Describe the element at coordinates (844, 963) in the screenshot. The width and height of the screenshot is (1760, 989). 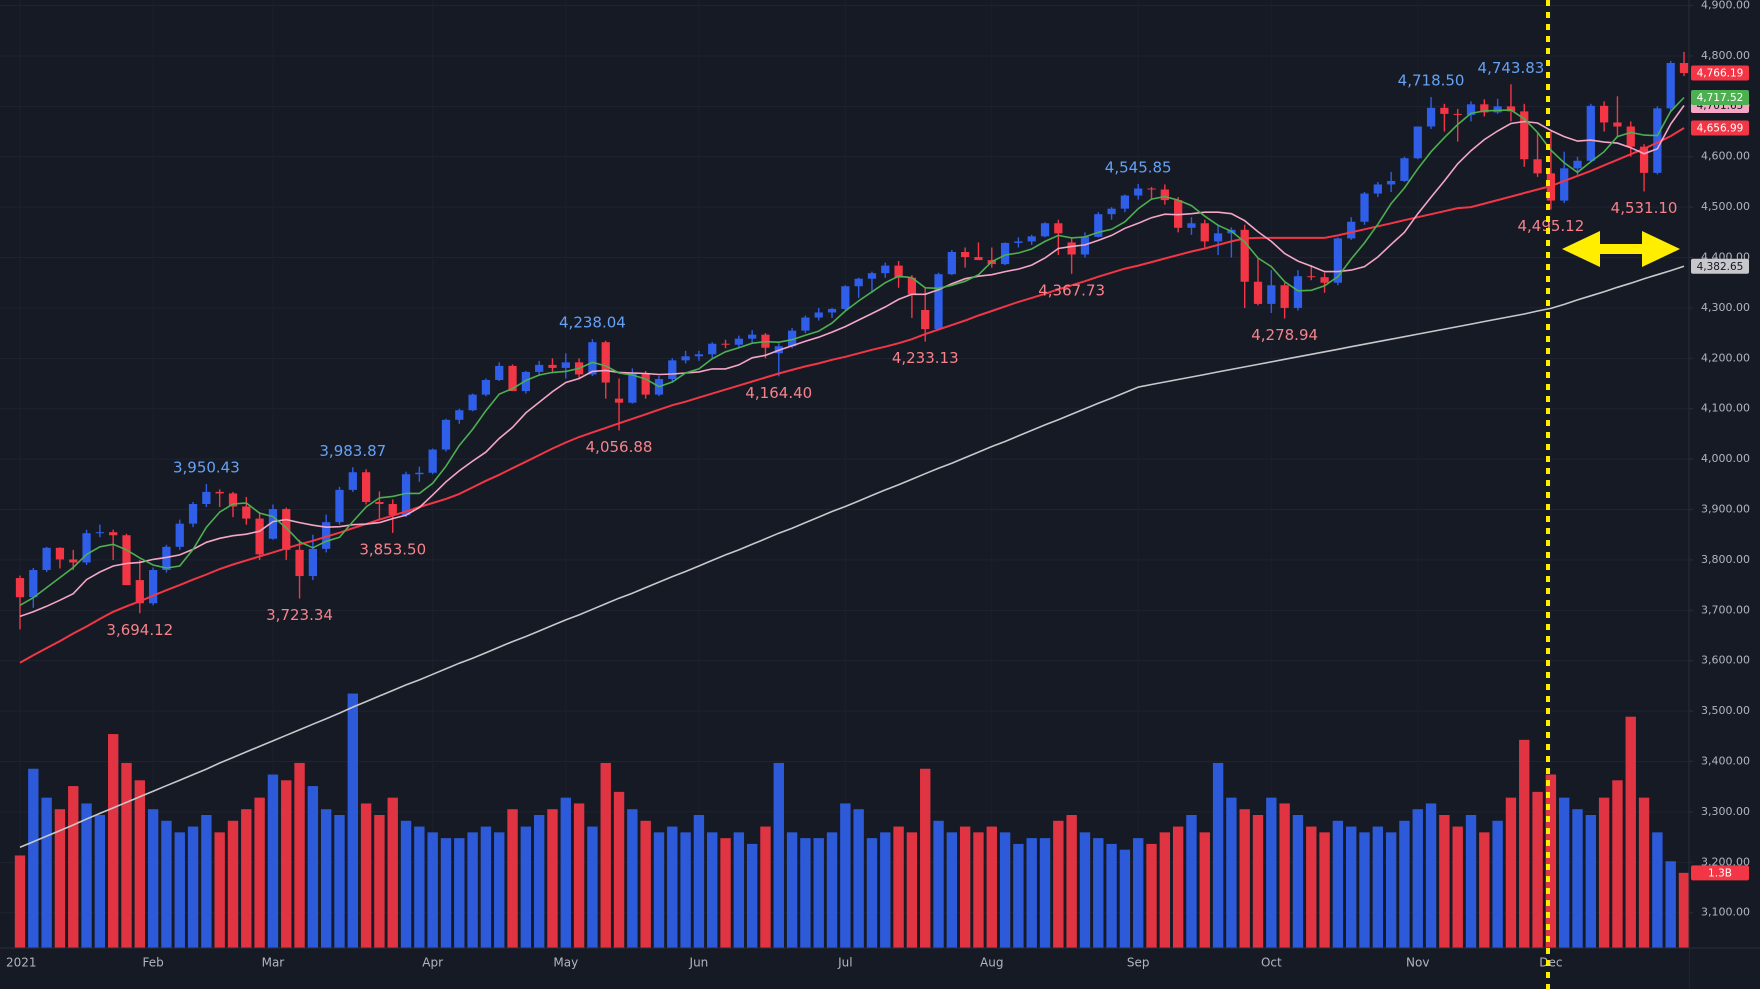
I see `x-tick-label: Jul` at that location.